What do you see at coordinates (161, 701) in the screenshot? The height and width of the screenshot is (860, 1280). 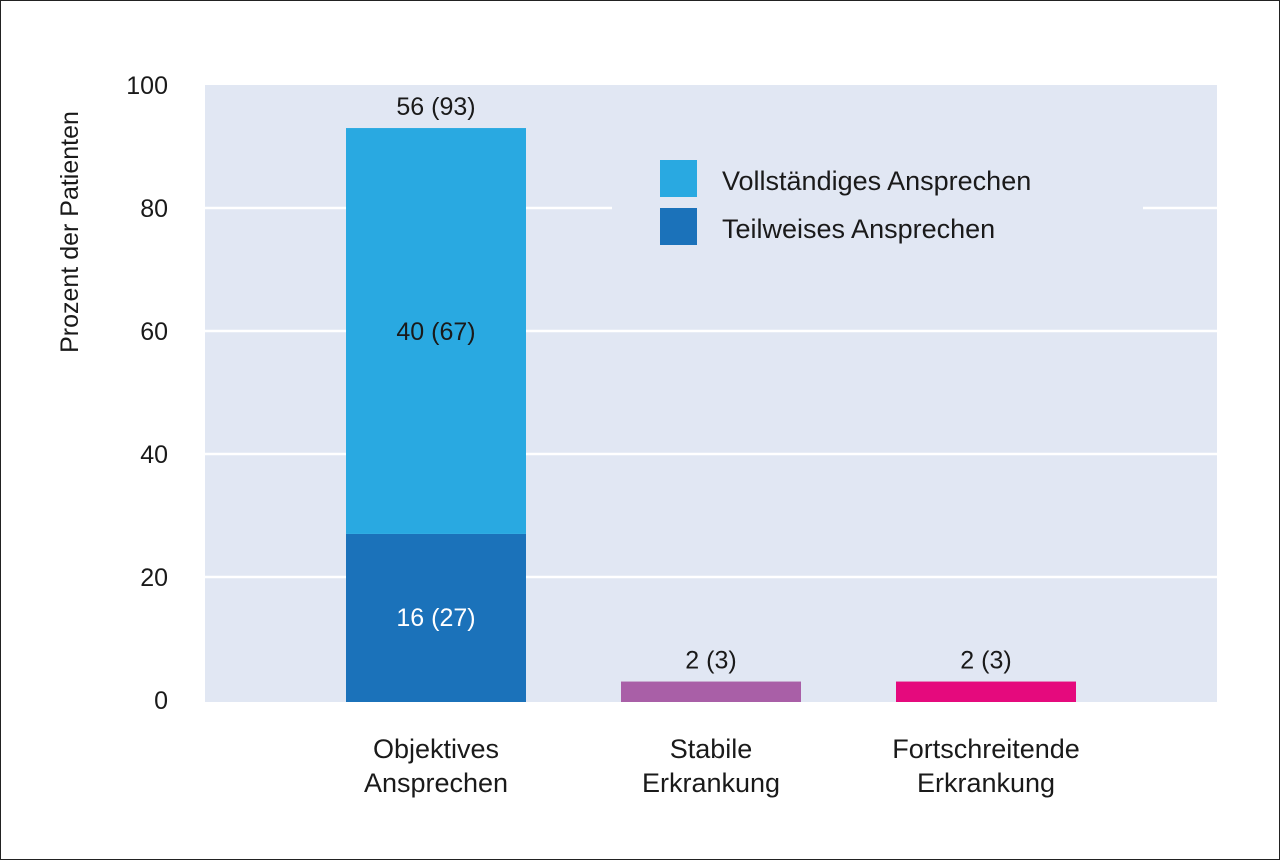 I see `y-tick-label: 0` at bounding box center [161, 701].